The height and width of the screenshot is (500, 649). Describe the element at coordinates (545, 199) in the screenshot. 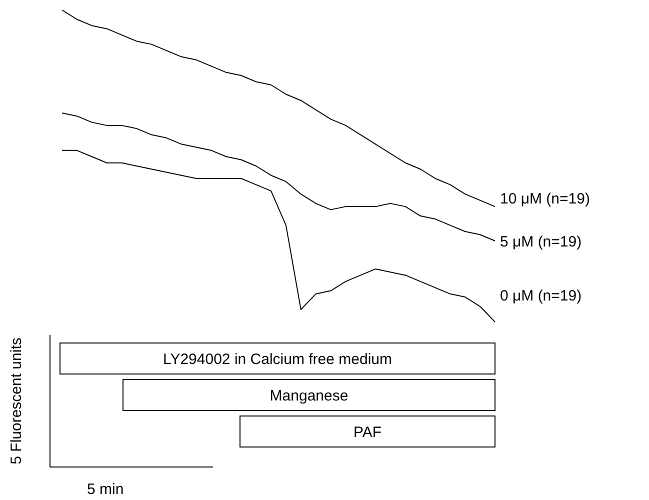

I see `series-label: 10 μM (n=19)` at that location.